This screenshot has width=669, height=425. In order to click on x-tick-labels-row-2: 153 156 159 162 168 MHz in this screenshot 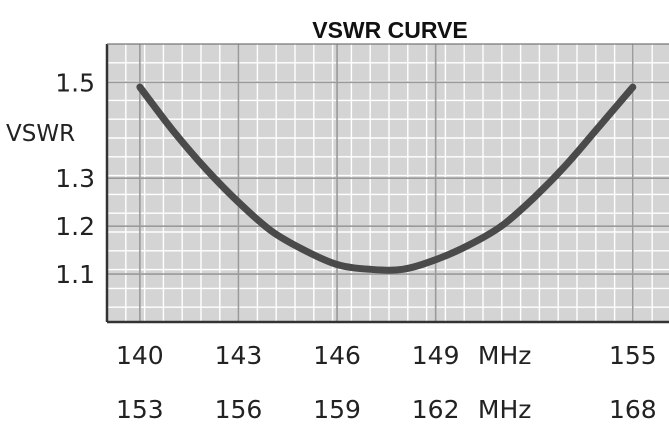, I will do `click(386, 409)`.